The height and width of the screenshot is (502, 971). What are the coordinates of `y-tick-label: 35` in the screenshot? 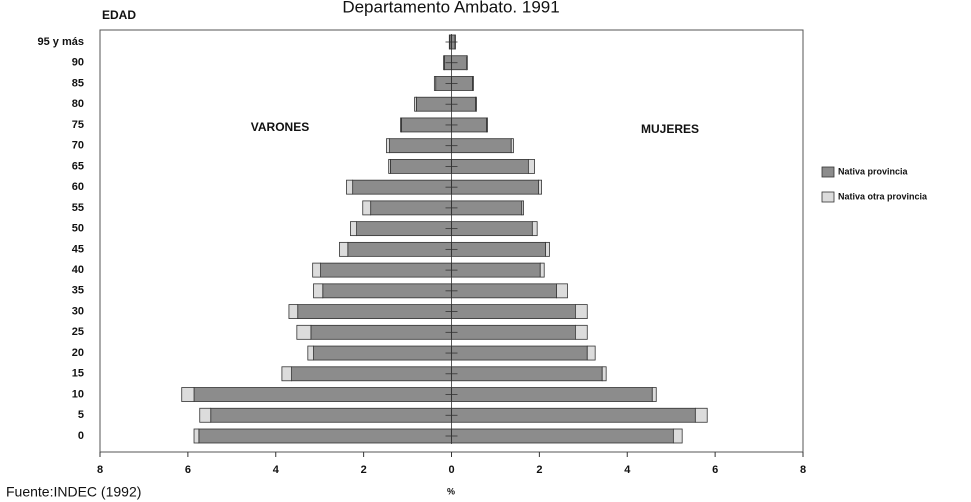 It's located at (78, 291).